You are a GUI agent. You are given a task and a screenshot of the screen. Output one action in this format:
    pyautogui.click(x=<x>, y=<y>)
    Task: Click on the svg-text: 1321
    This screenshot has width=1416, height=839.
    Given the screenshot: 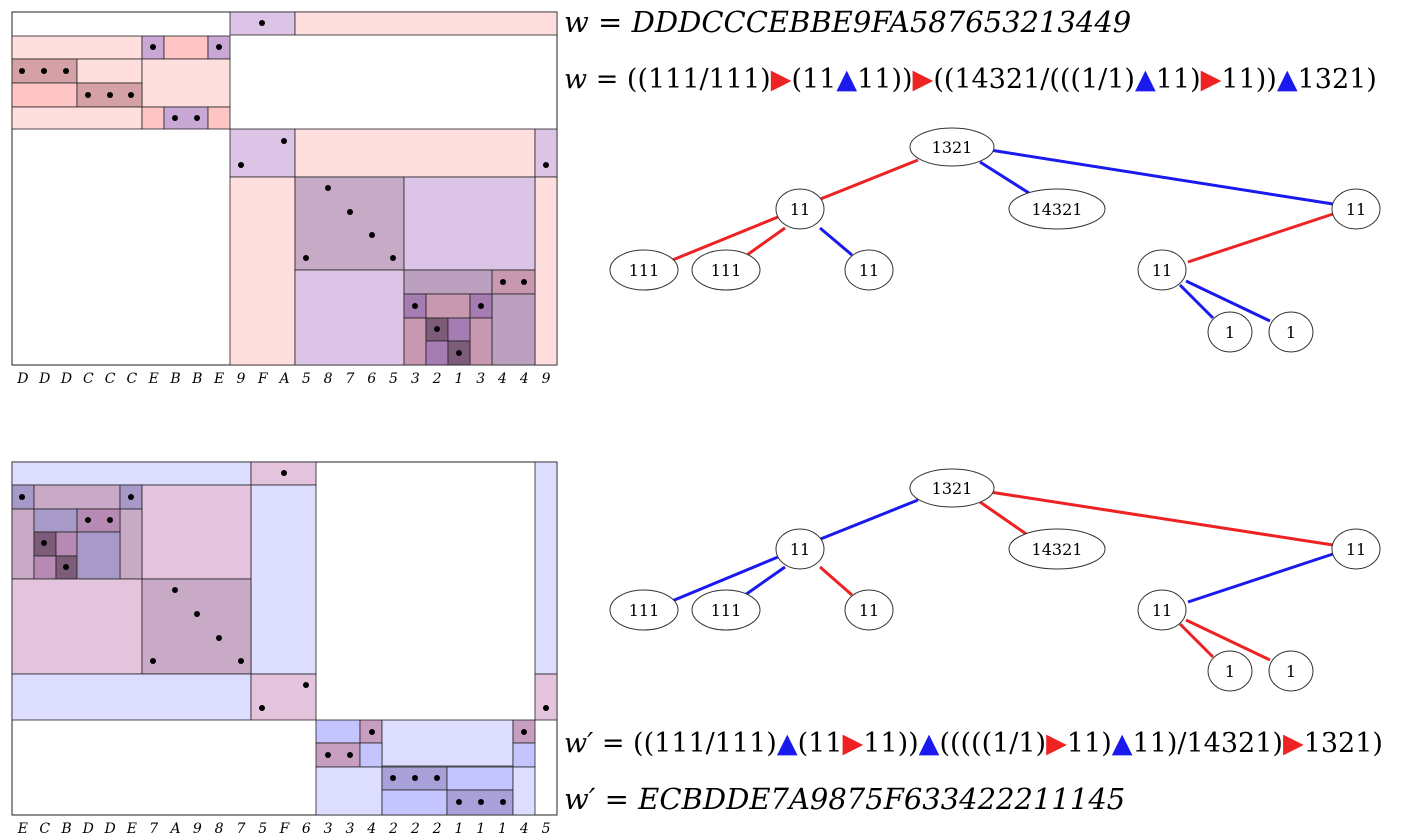 What is the action you would take?
    pyautogui.click(x=952, y=488)
    